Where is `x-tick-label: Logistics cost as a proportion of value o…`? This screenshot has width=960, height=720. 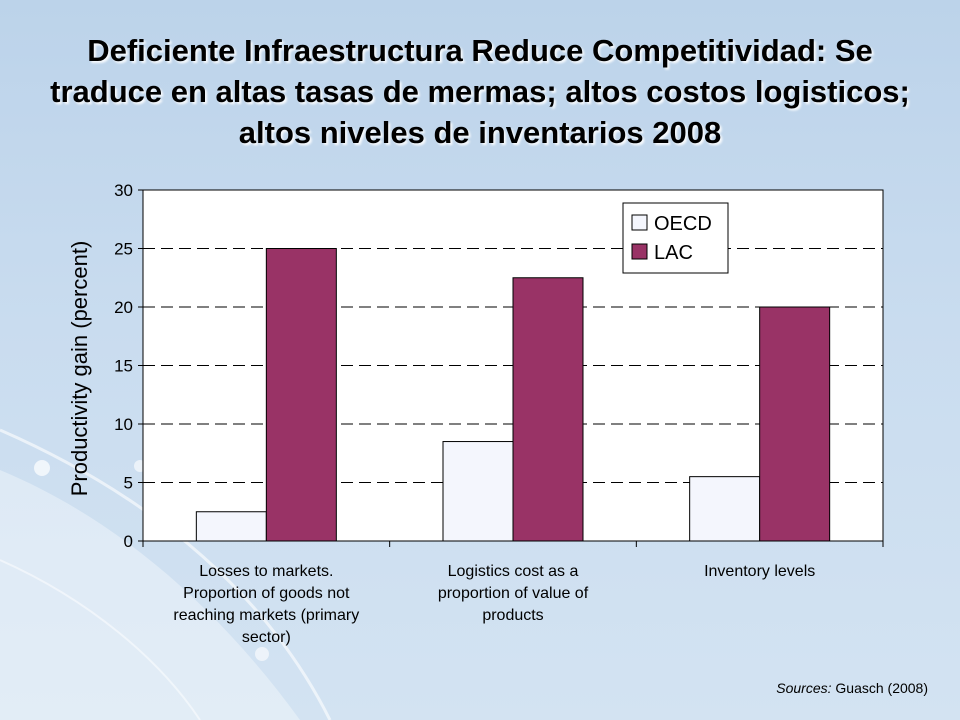
x-tick-label: Logistics cost as a proportion of value o… is located at coordinates (513, 593).